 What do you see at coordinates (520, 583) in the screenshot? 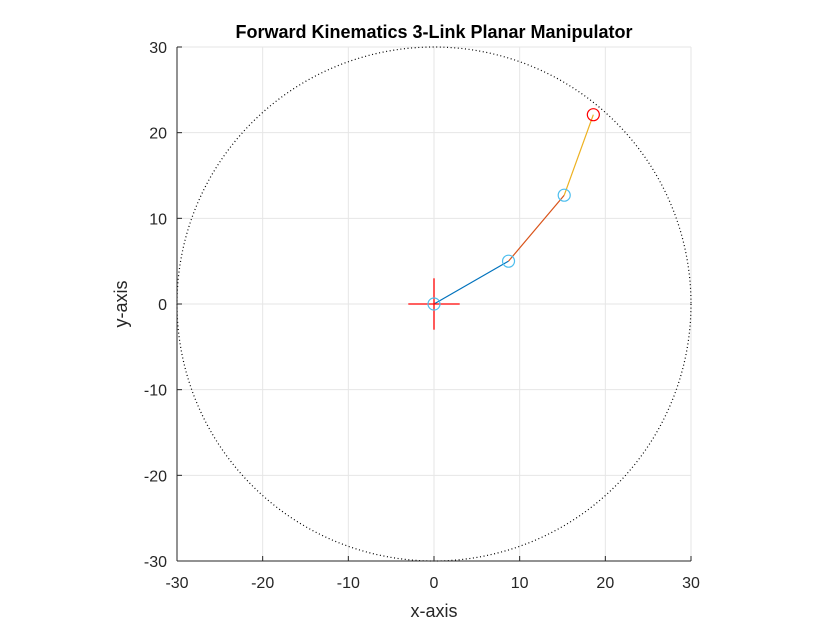
I see `x-tick-label: 10` at bounding box center [520, 583].